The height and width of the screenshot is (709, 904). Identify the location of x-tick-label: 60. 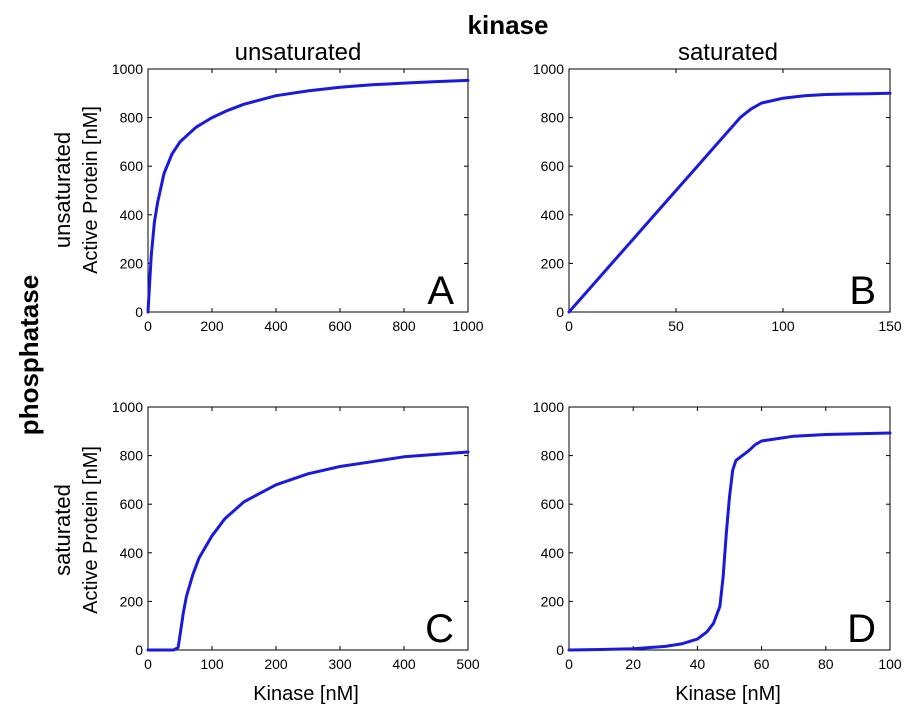
(762, 664).